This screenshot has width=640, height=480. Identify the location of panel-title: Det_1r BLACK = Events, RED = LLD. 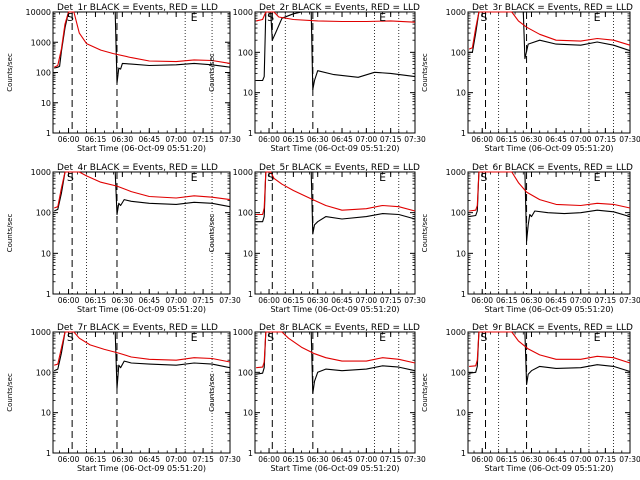
(137, 8).